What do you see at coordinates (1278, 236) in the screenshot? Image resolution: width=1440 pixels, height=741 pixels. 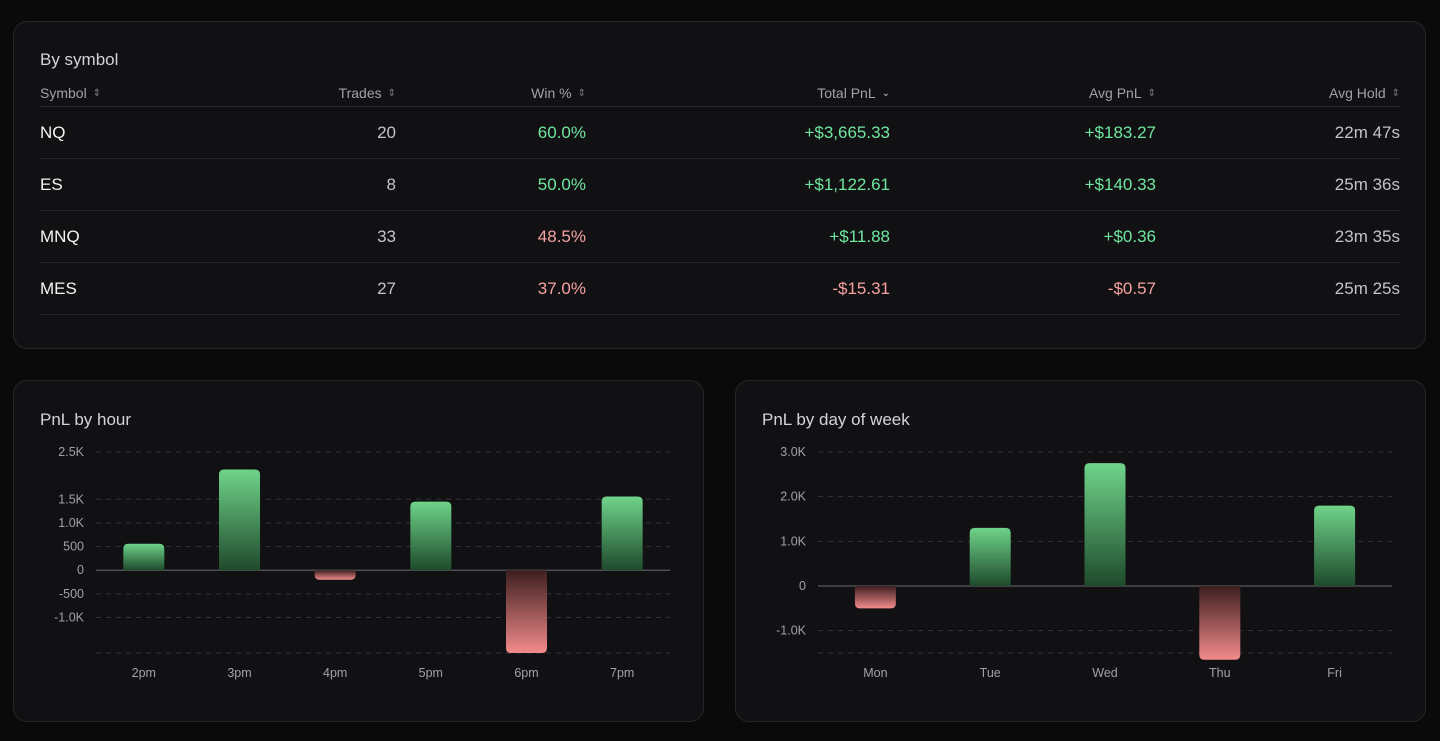 I see `avg-hold-cell: 23m 35s` at bounding box center [1278, 236].